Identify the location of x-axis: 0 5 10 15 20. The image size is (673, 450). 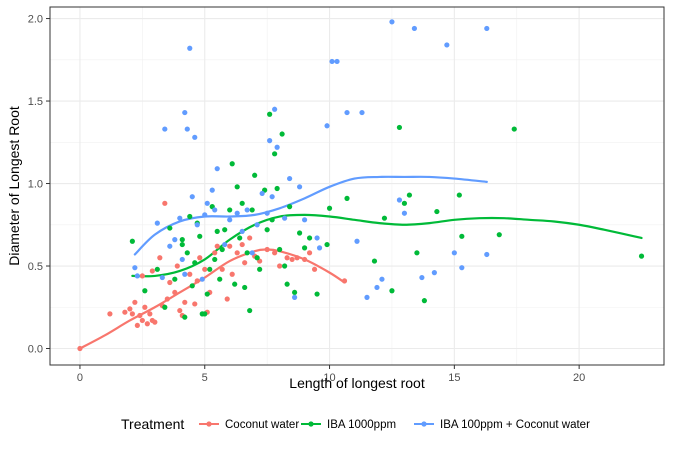
(331, 374).